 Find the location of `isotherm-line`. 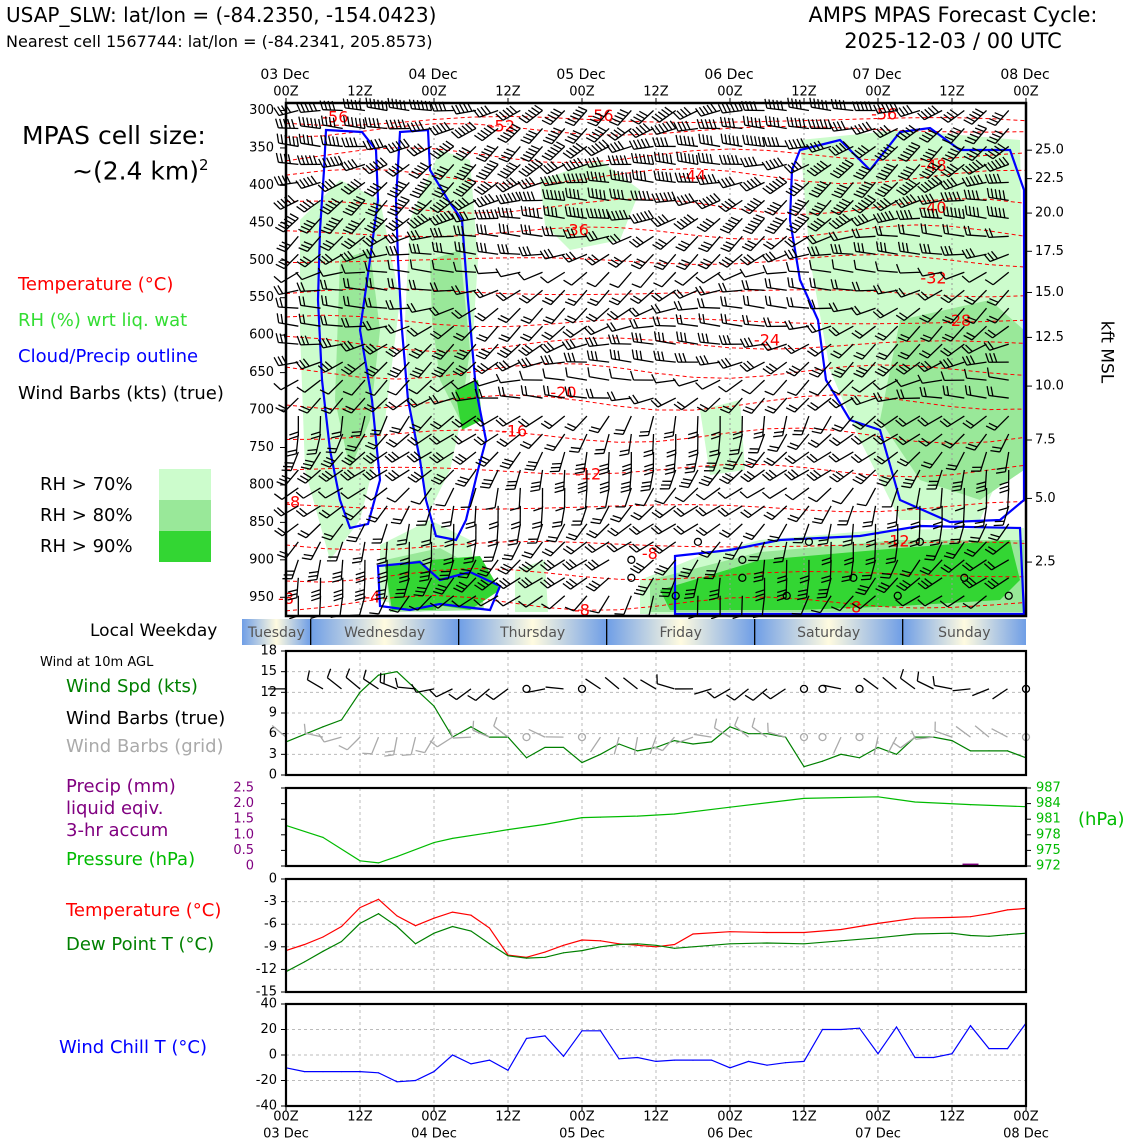

isotherm-line is located at coordinates (656, 176).